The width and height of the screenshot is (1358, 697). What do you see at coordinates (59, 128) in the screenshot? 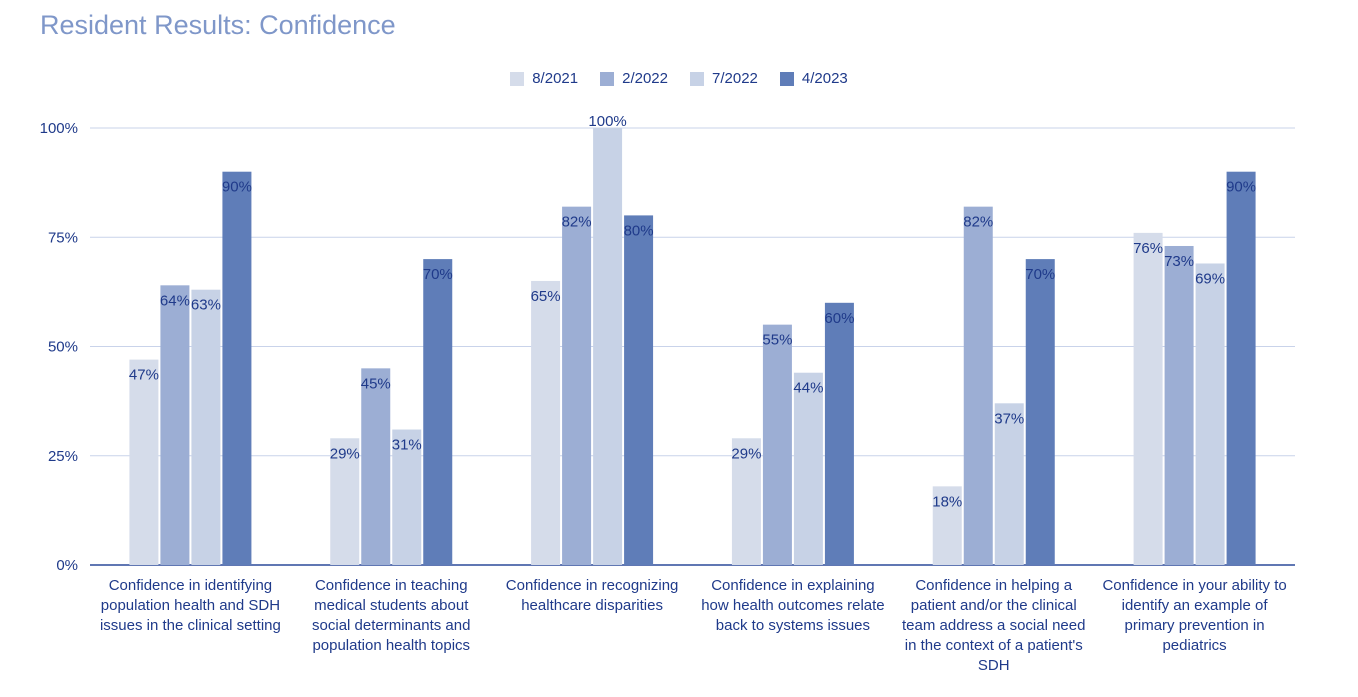
I see `y-tick-label: 100%` at bounding box center [59, 128].